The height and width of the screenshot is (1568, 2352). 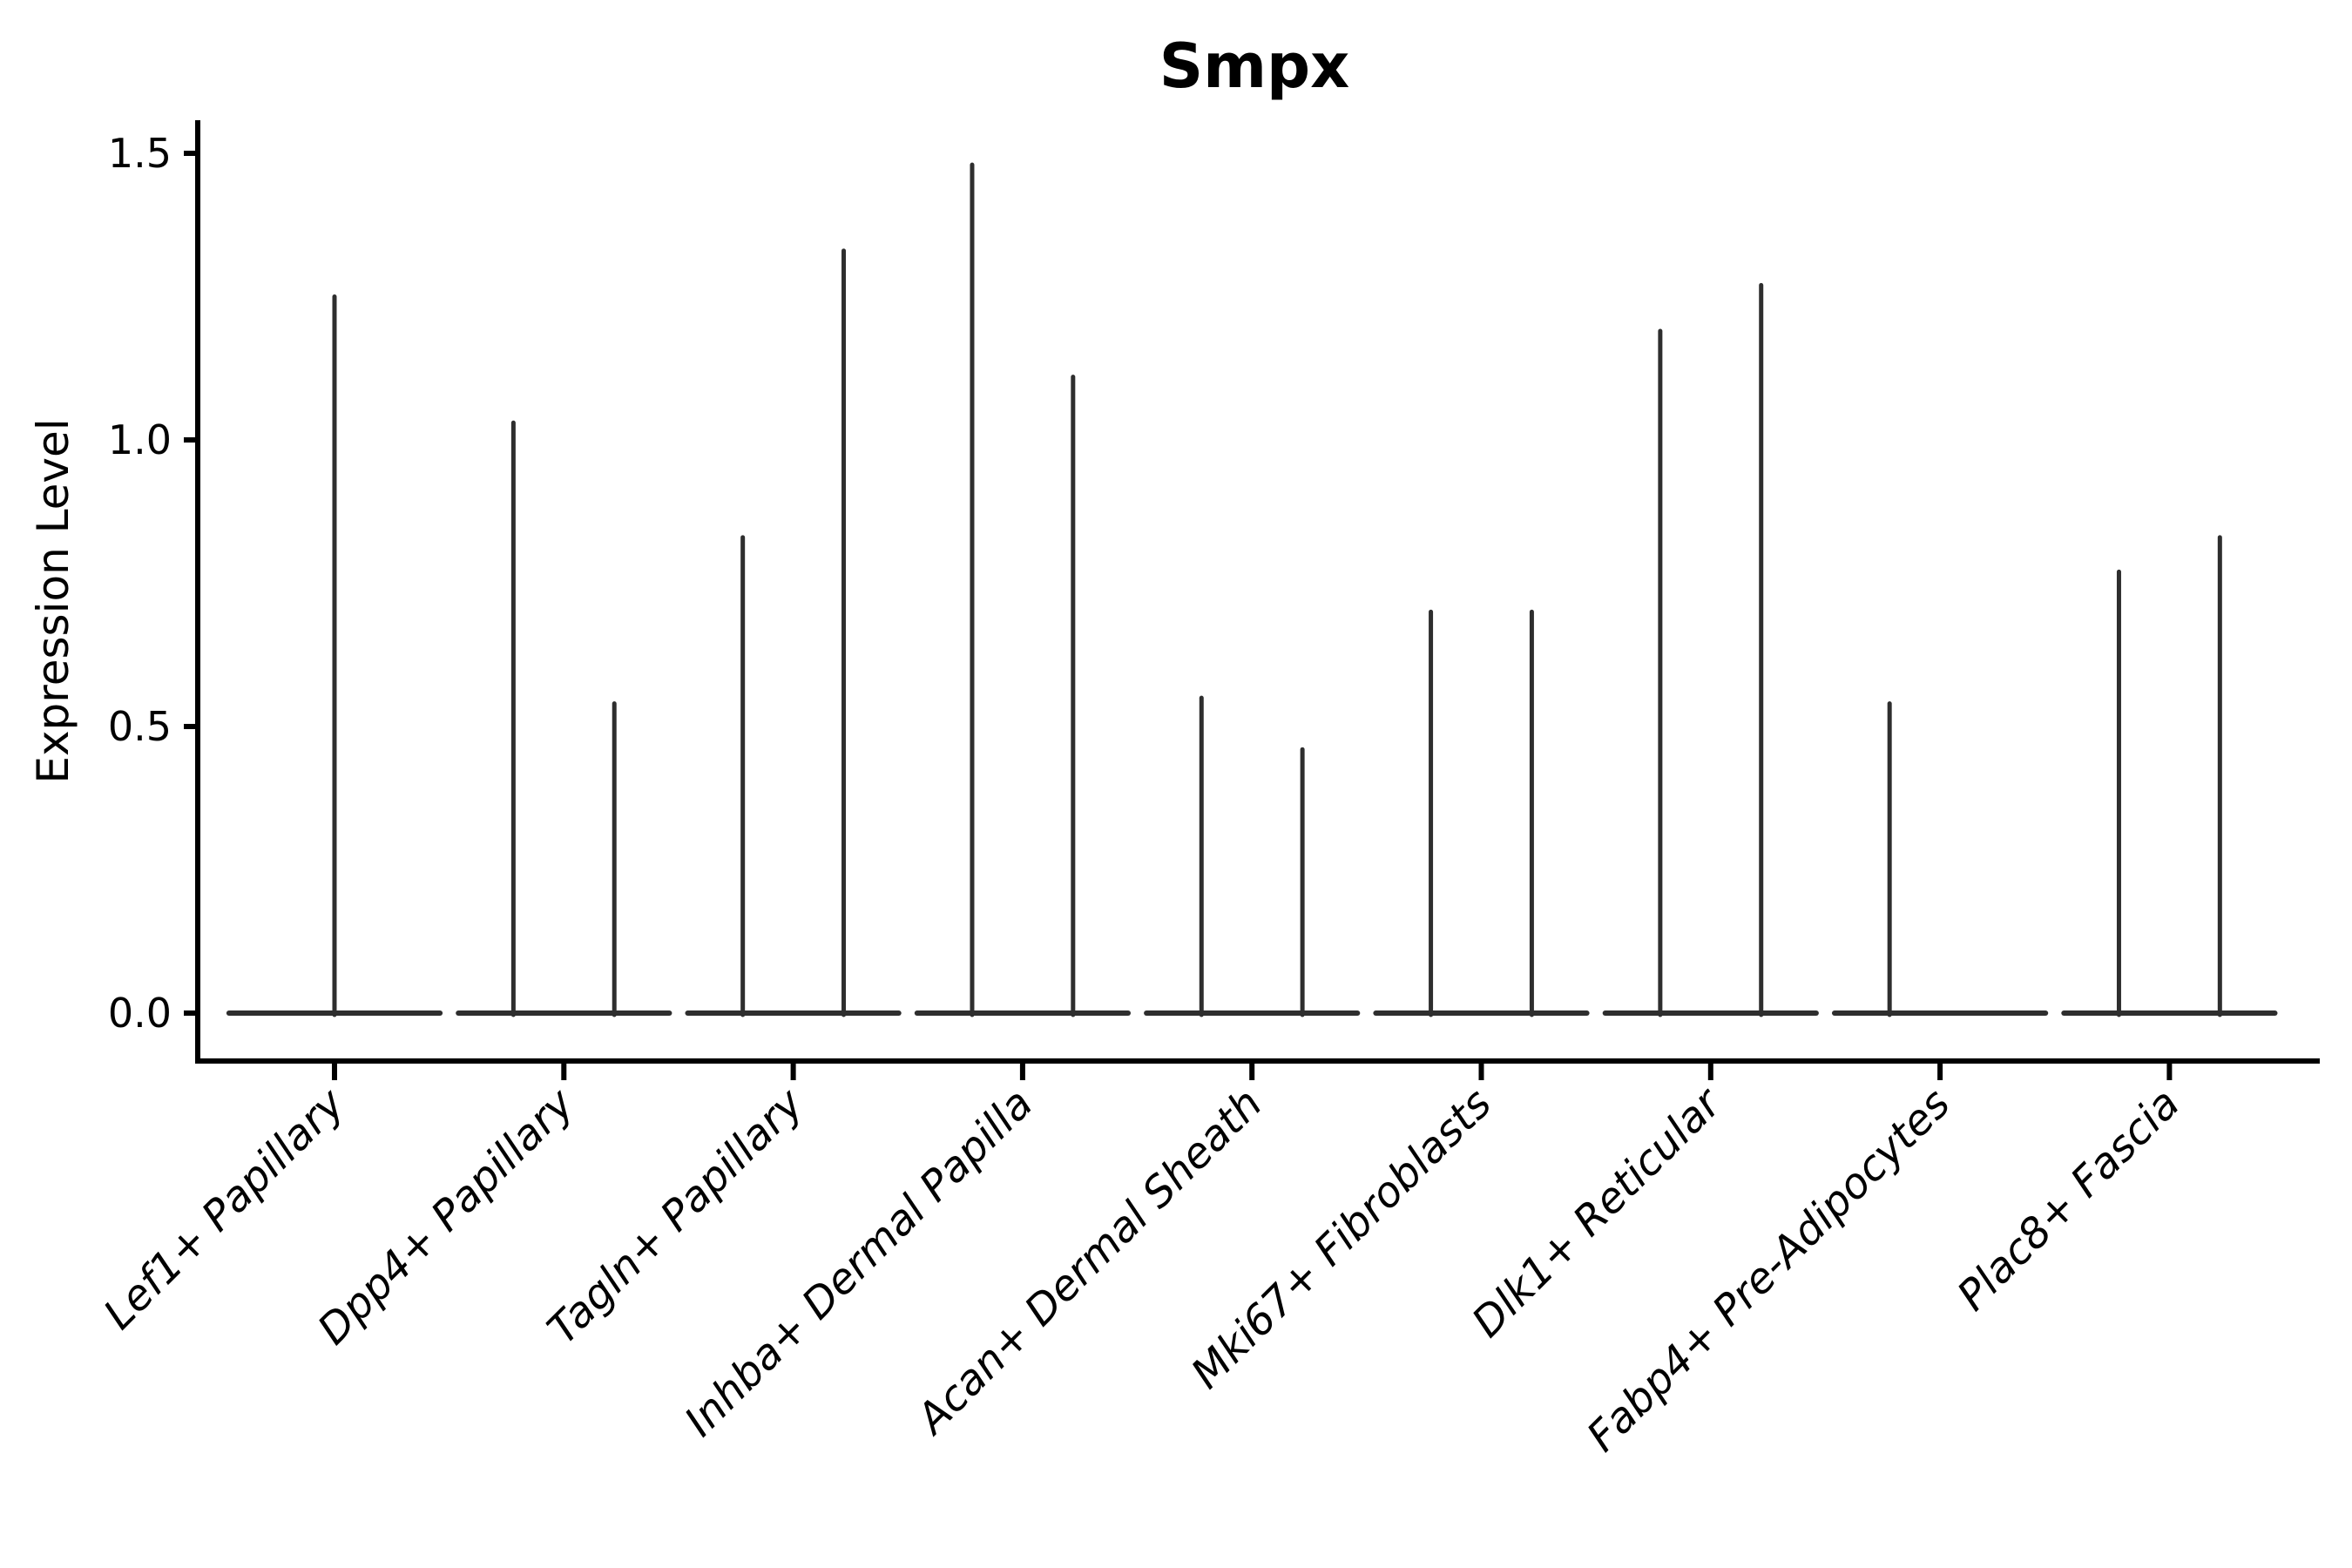 What do you see at coordinates (1598, 1213) in the screenshot?
I see `x-tick-label: Dlk1+ Reticular` at bounding box center [1598, 1213].